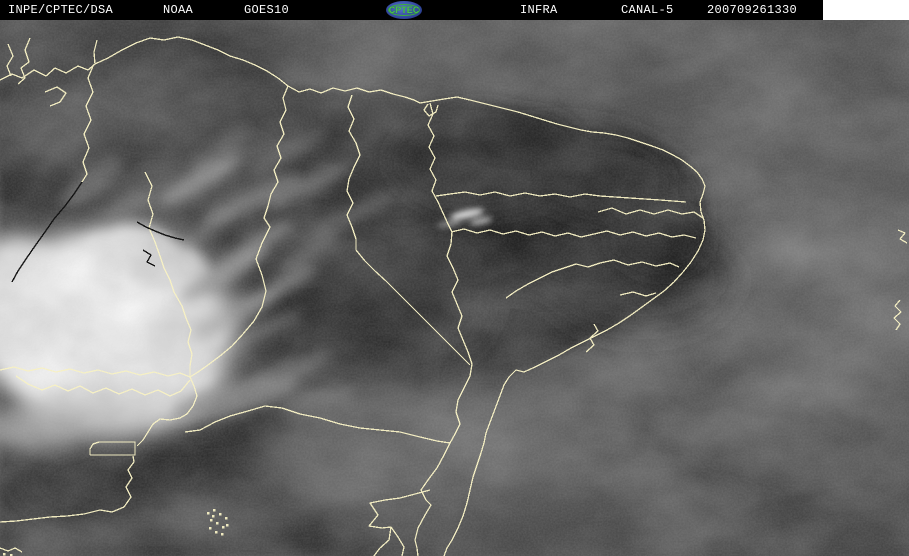 The image size is (909, 556). What do you see at coordinates (267, 10) in the screenshot?
I see `satellite-label: GOES10` at bounding box center [267, 10].